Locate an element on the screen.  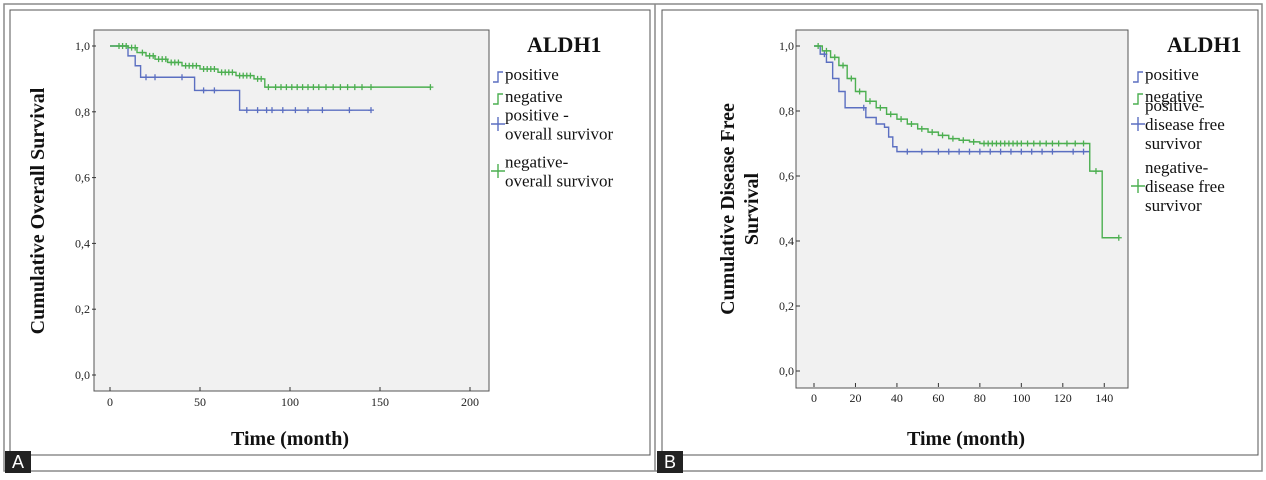
series-line-negative is located at coordinates (270, 66).